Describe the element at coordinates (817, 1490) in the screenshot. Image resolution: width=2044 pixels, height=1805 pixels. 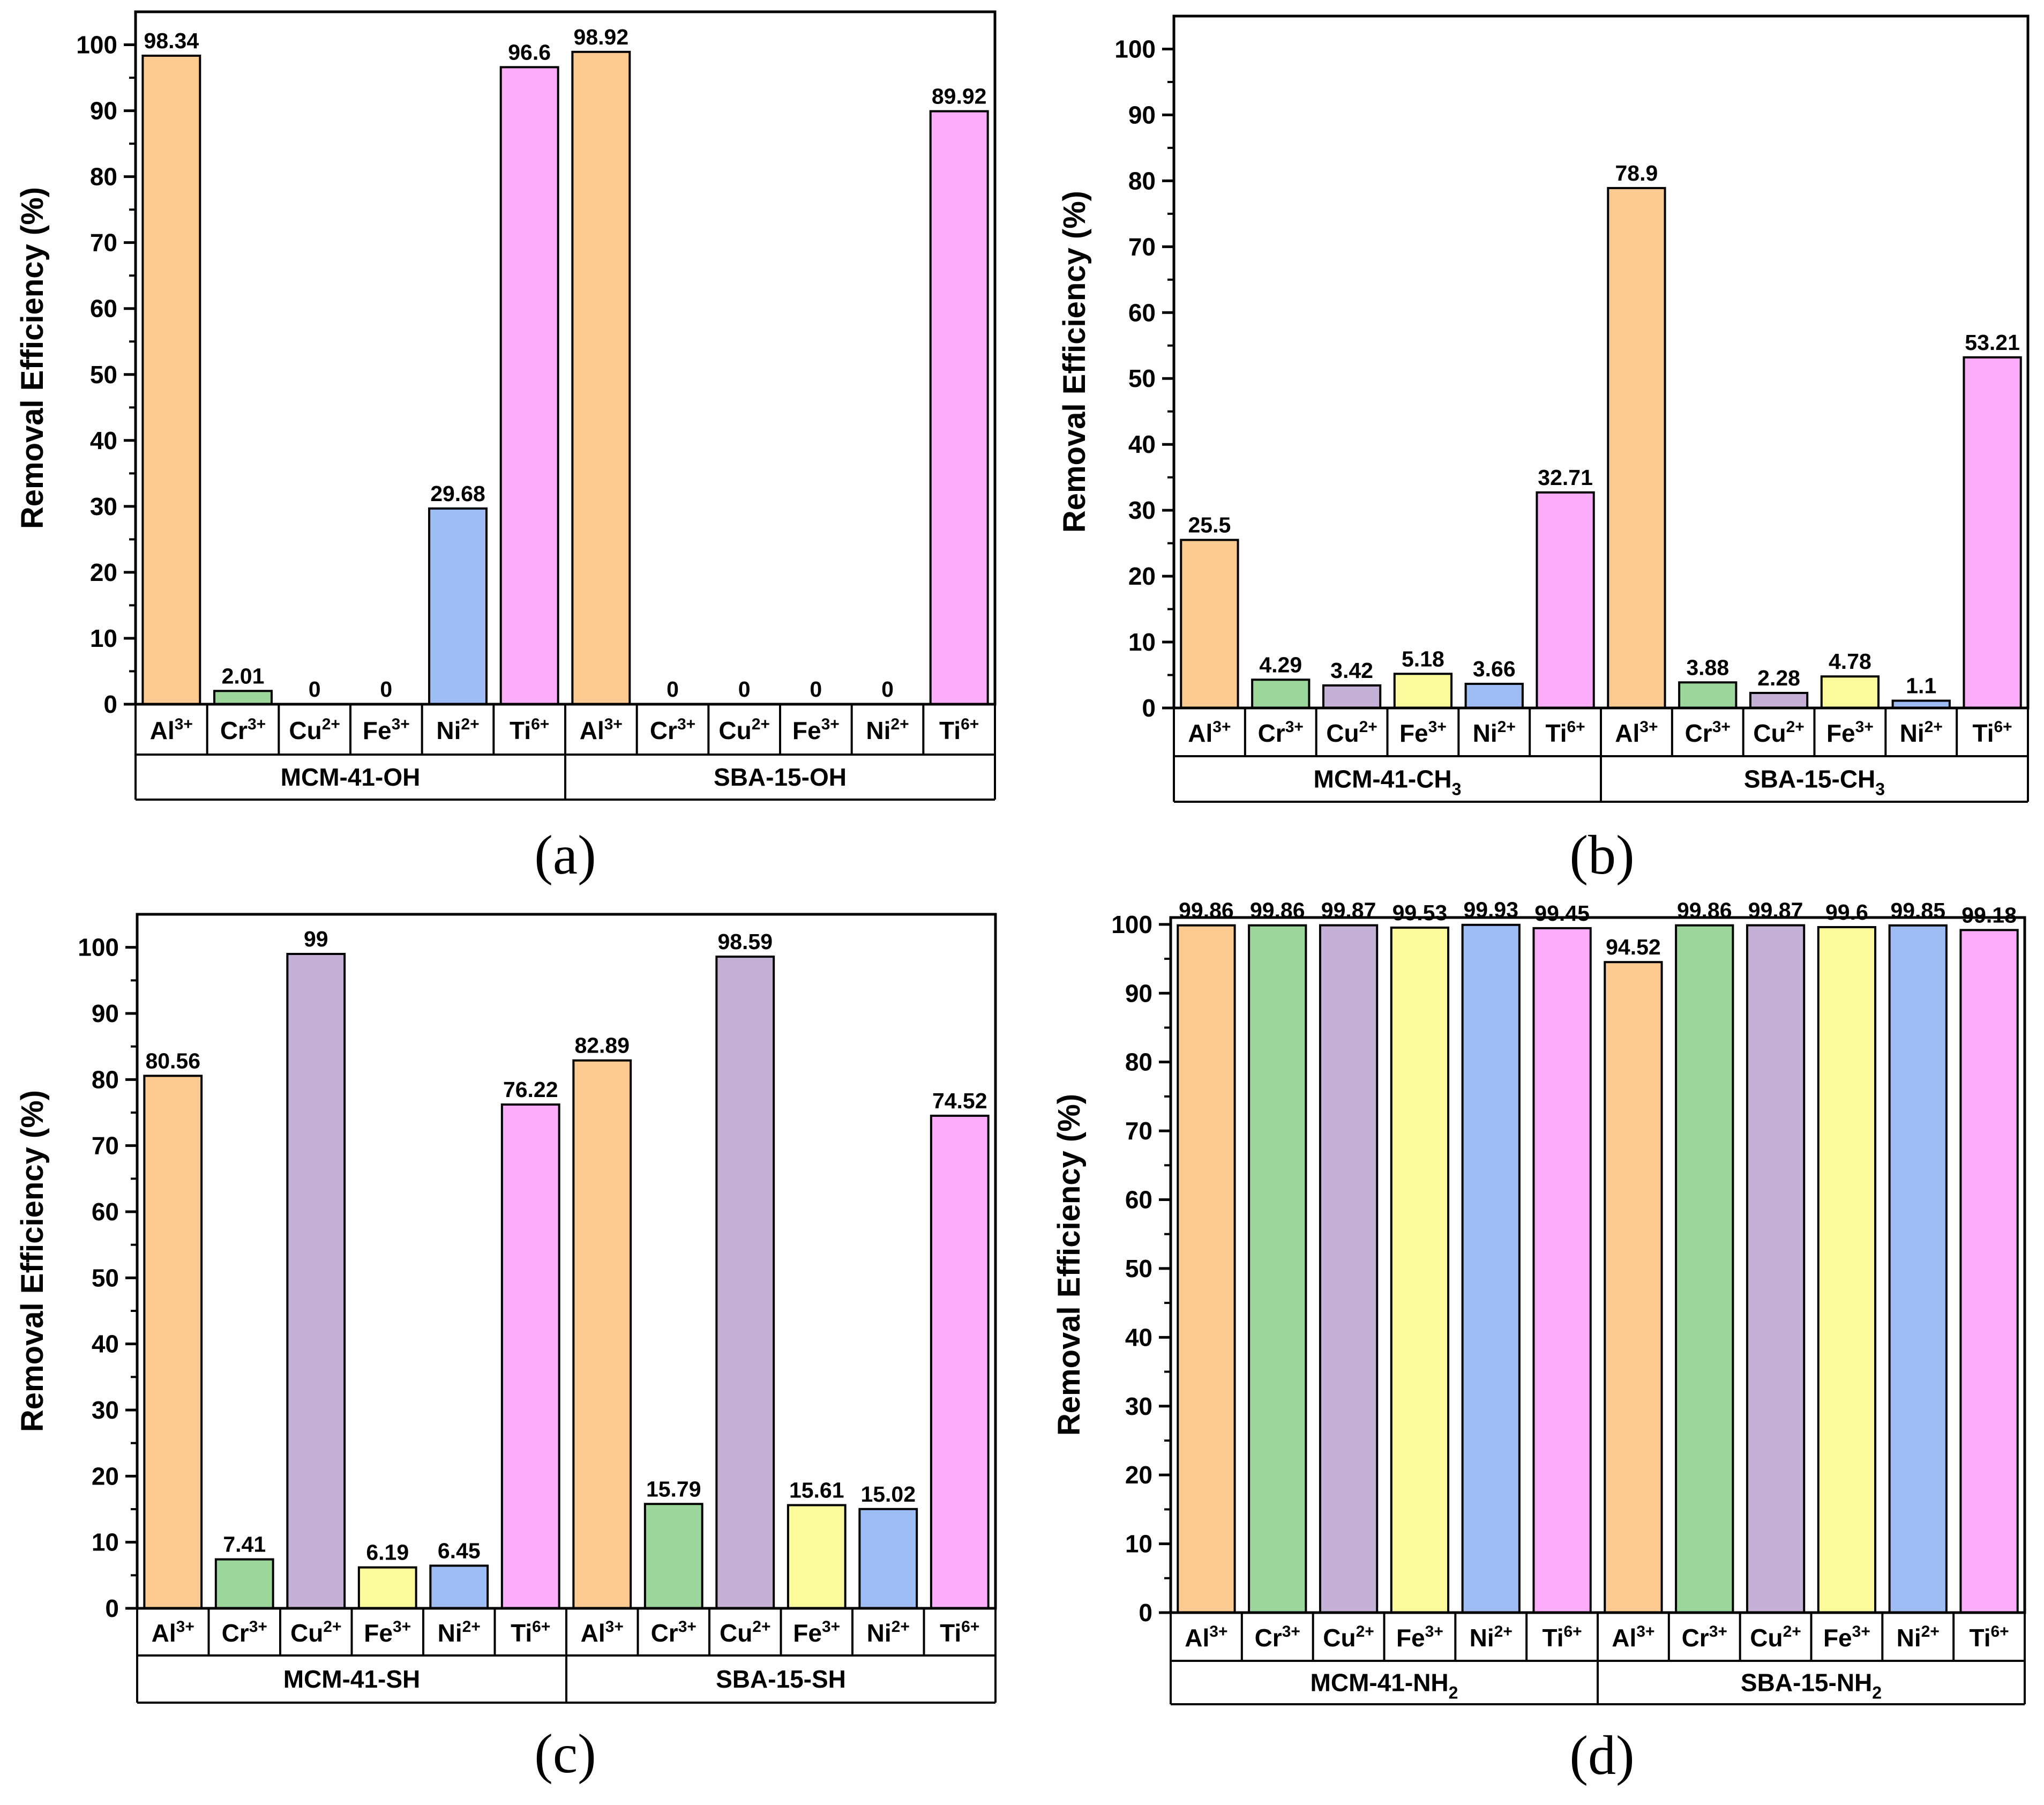
I see `data-label: 15.61` at that location.